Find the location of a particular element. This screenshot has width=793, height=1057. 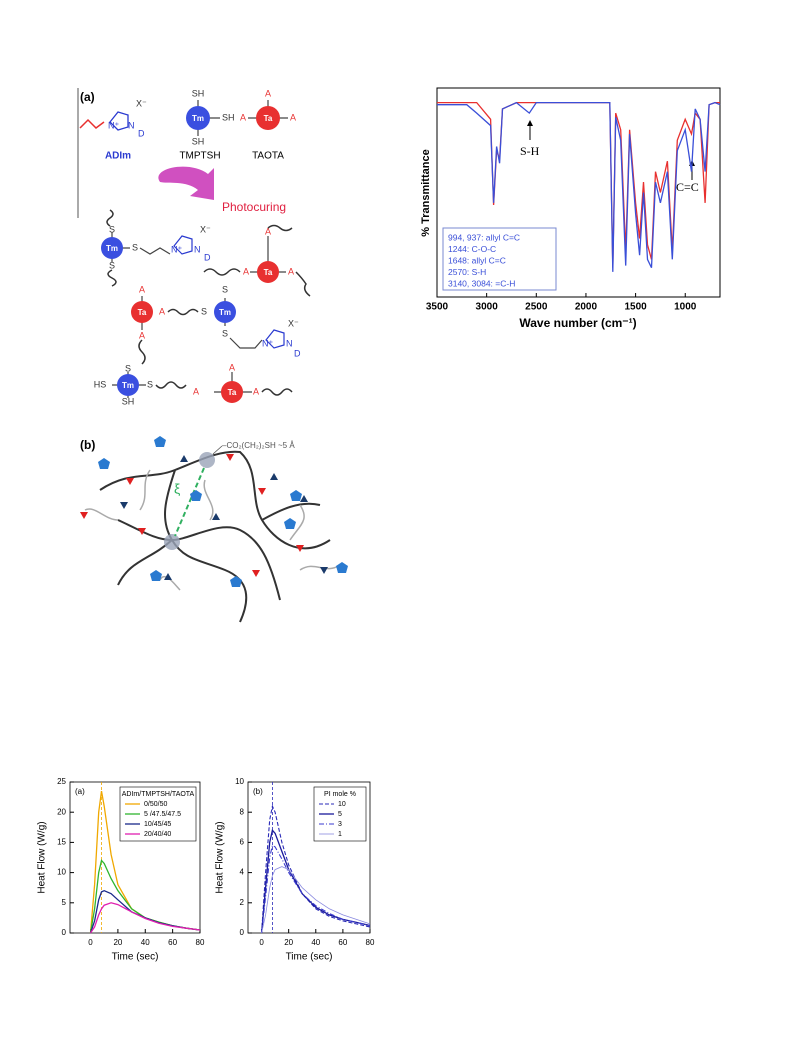

note-text: 994, 937: allyl C=C is located at coordinates (484, 237).